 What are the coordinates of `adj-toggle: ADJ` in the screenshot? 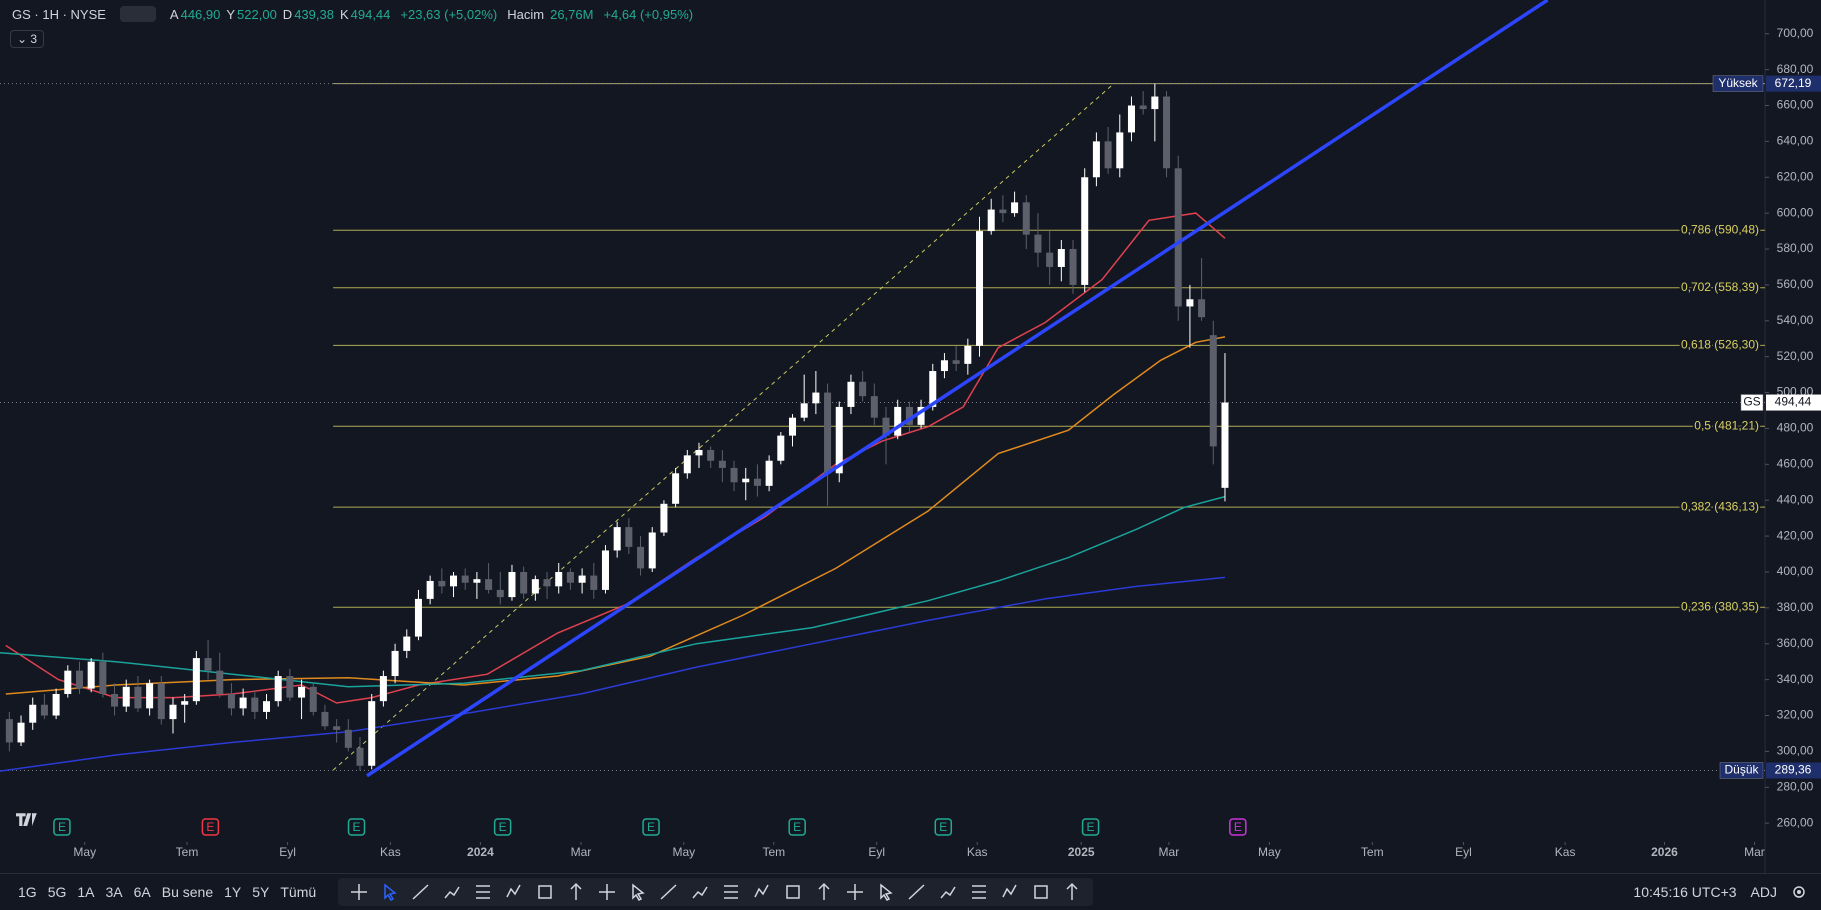 It's located at (1763, 892).